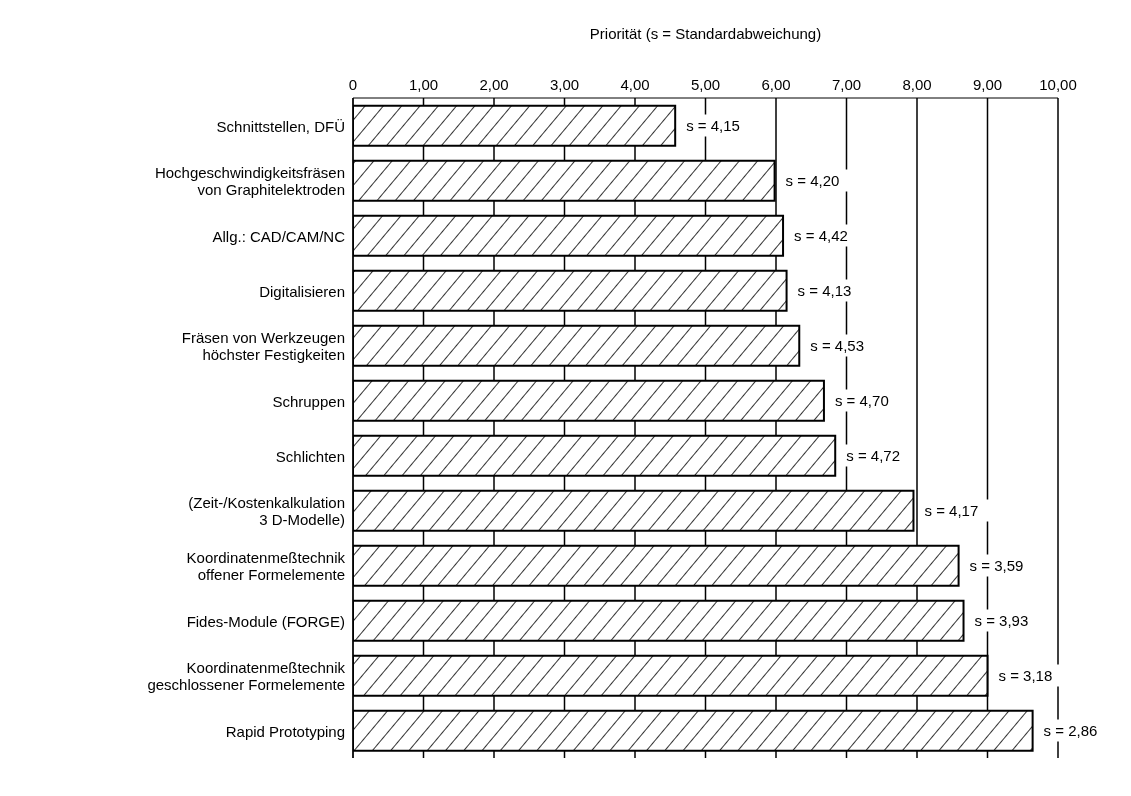 The width and height of the screenshot is (1131, 796). What do you see at coordinates (705, 33) in the screenshot?
I see `x-axis-title: Priorität (s = Standardabweichung)` at bounding box center [705, 33].